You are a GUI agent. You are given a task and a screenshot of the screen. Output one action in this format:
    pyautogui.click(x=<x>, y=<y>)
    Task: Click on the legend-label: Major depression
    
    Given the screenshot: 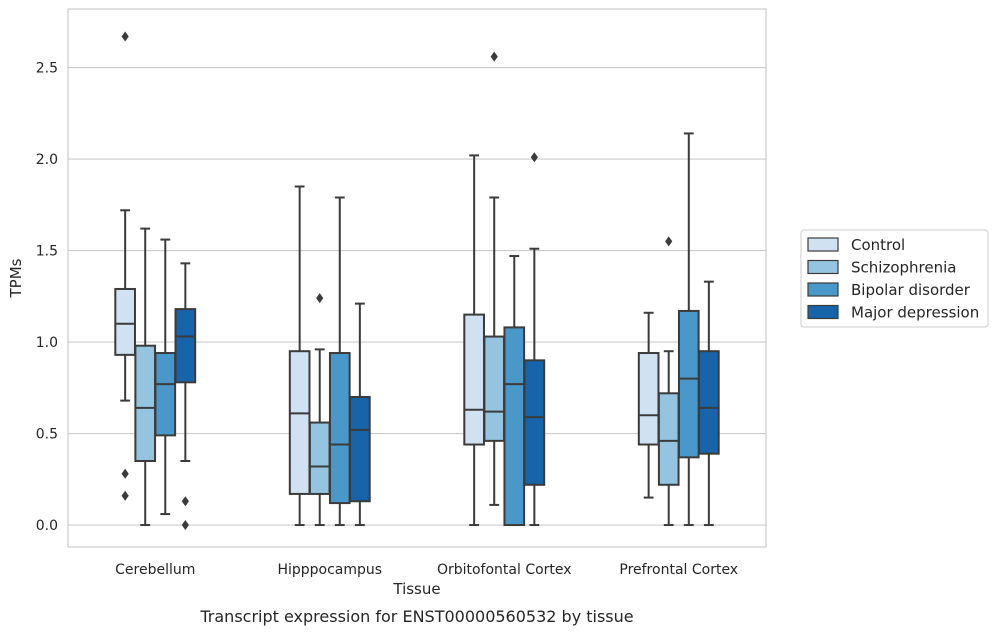 What is the action you would take?
    pyautogui.click(x=915, y=313)
    